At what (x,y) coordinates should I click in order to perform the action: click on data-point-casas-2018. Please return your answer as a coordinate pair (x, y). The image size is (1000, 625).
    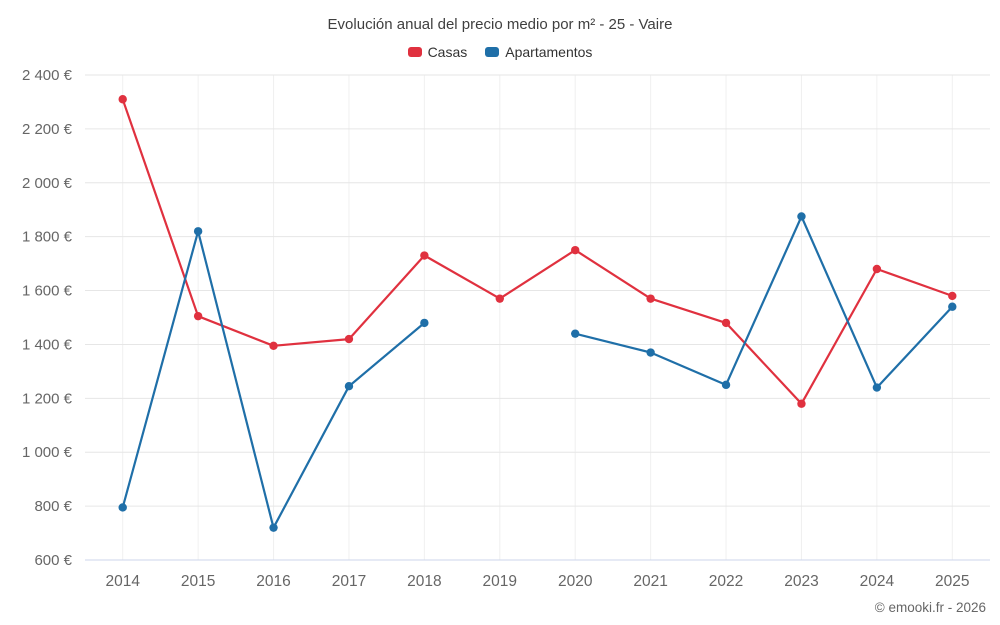
    Looking at the image, I should click on (424, 255).